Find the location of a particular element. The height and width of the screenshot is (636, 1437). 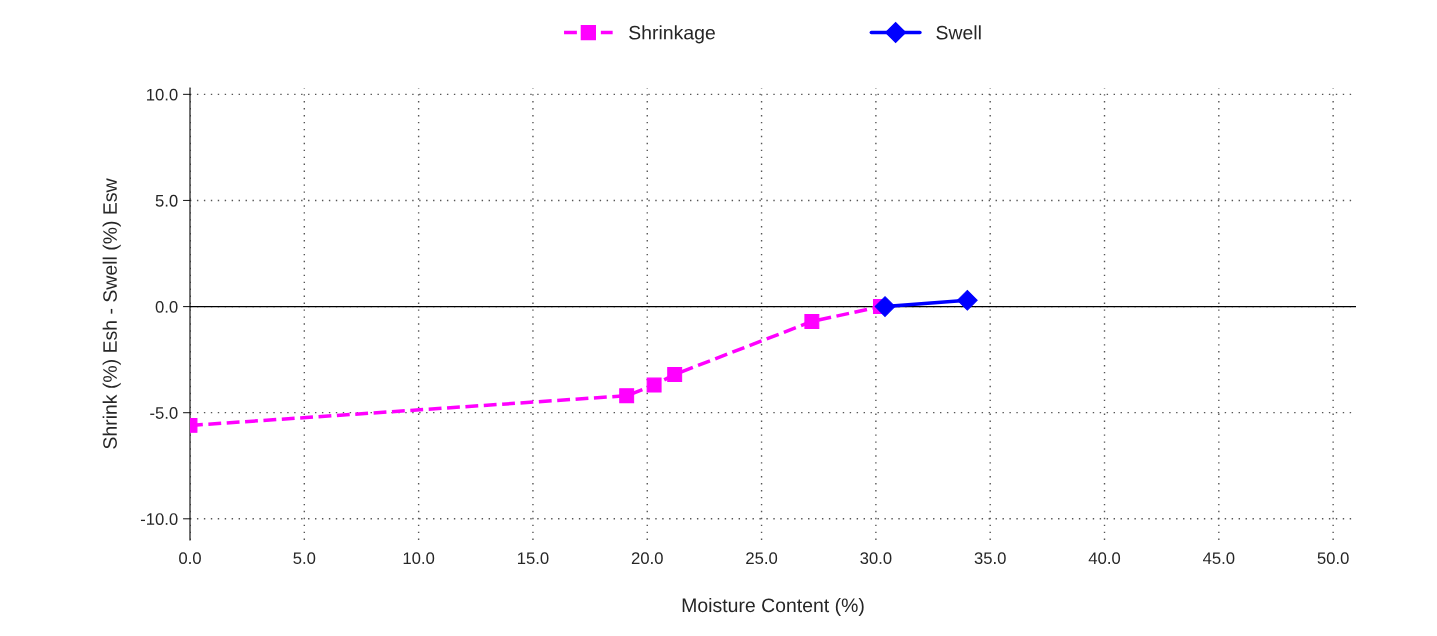

x-tick-label: 50.0 is located at coordinates (1333, 558).